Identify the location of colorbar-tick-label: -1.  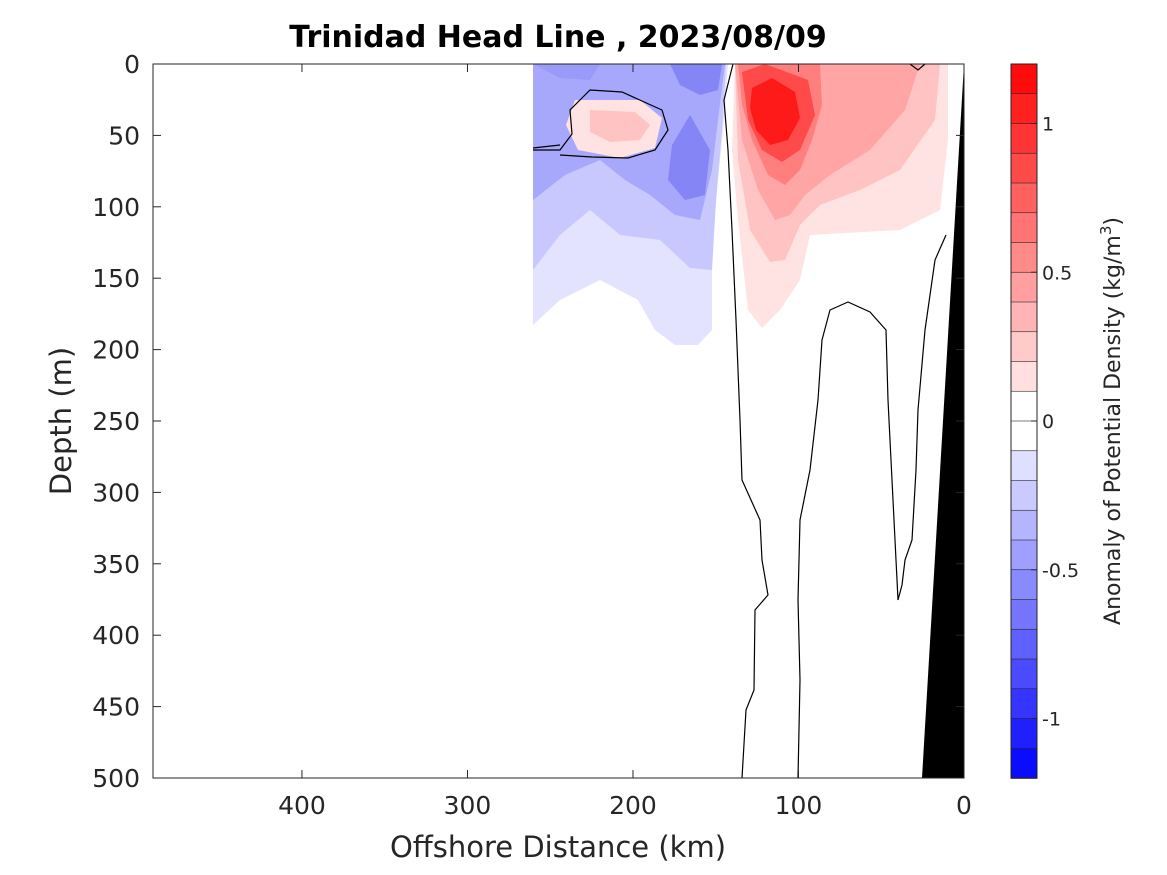
(1051, 720).